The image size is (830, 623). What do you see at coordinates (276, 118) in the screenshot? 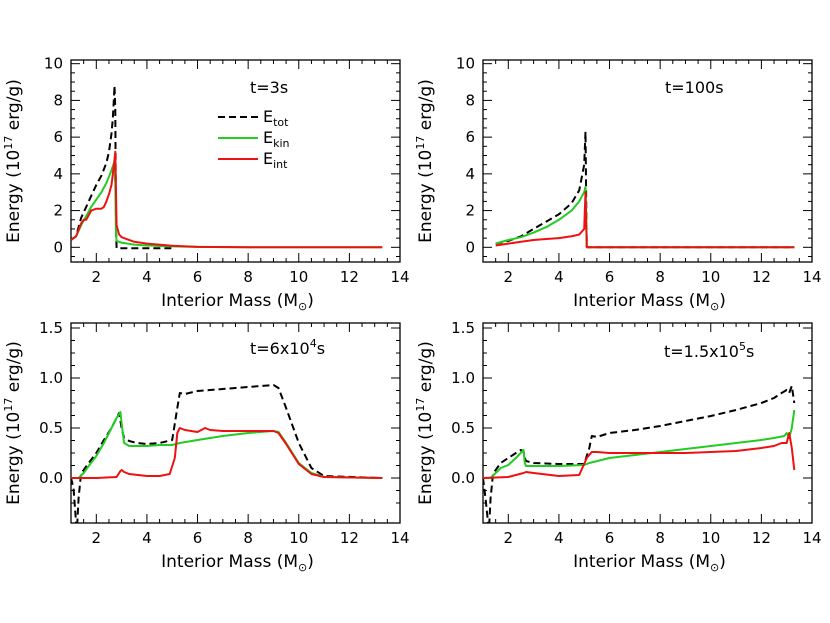
I see `legend-label-total: Etot` at bounding box center [276, 118].